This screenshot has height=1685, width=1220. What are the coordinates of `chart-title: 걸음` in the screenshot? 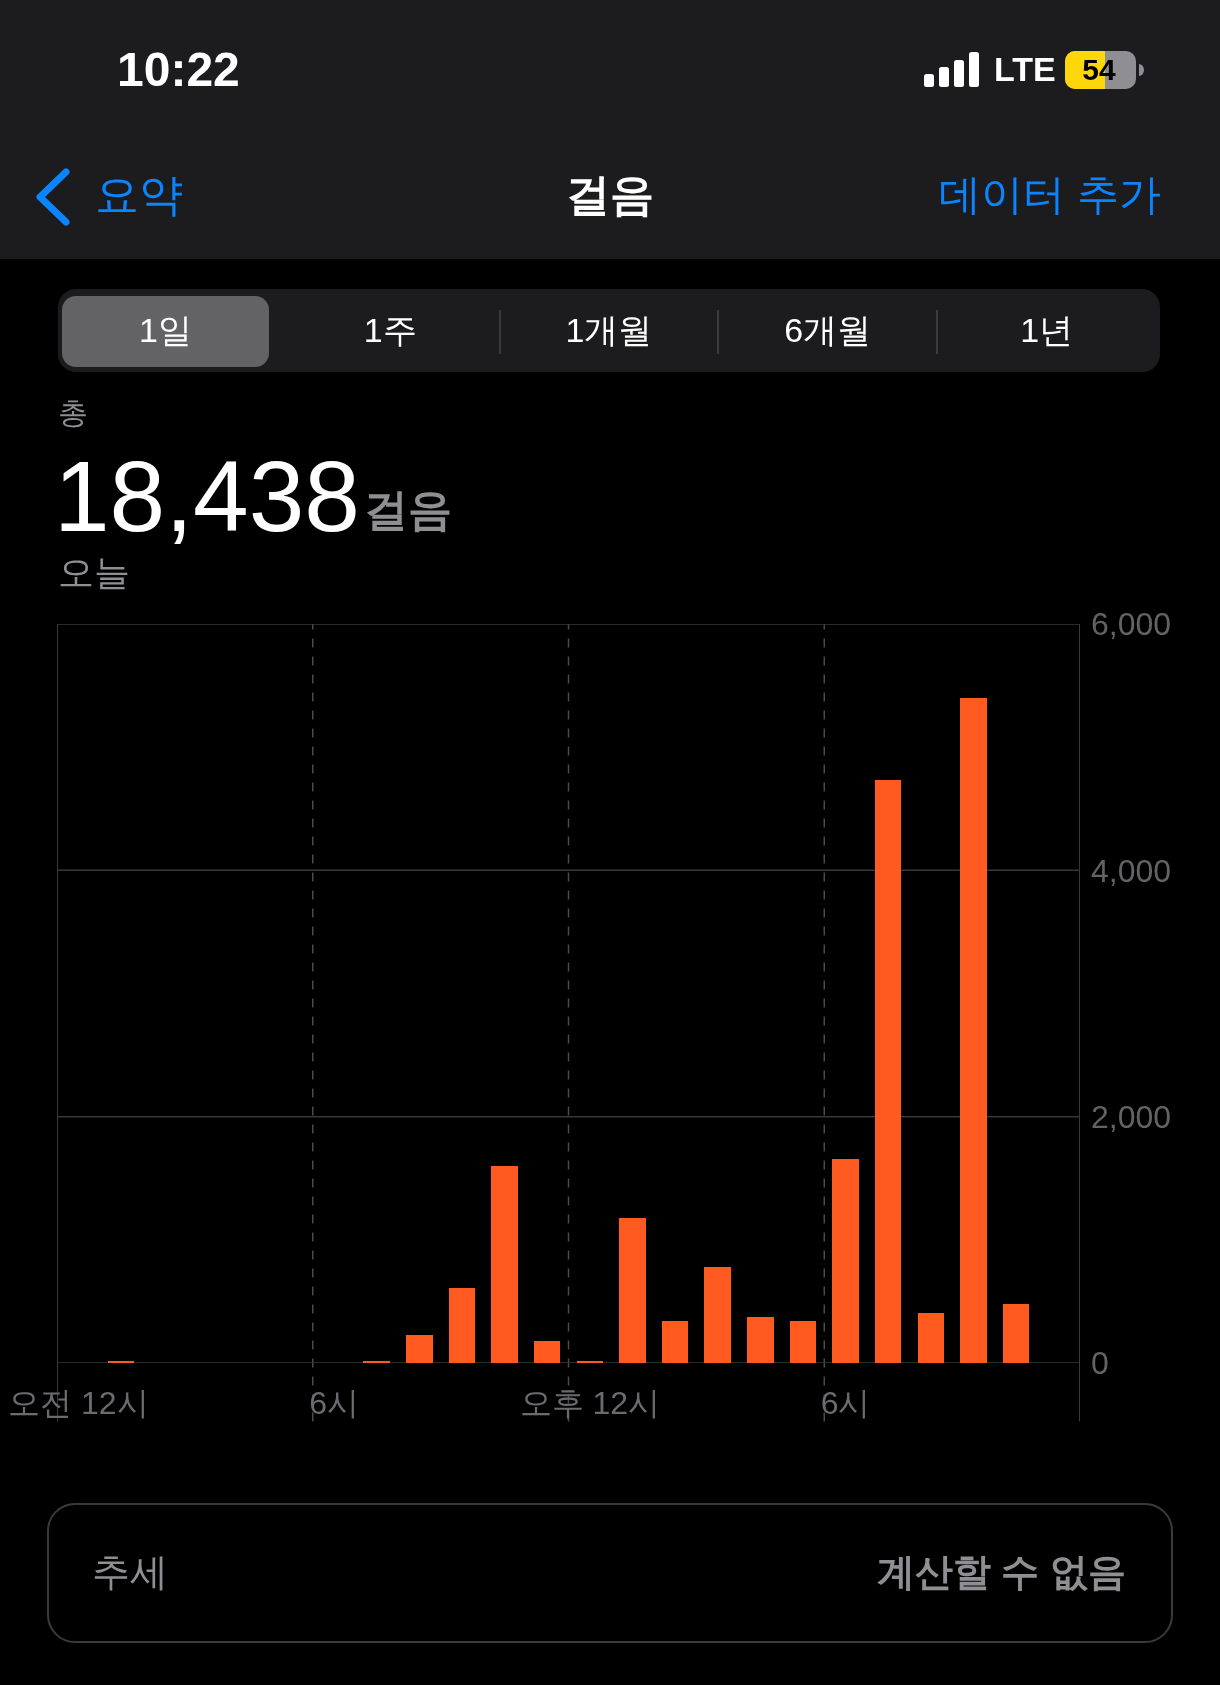 It's located at (610, 195).